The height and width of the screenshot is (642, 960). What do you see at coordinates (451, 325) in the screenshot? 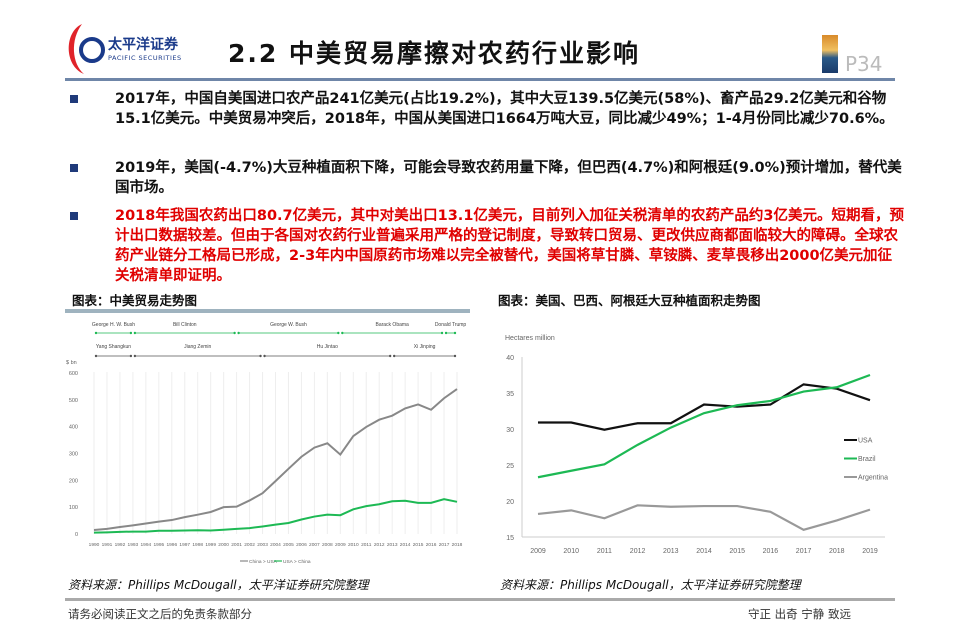
I see `leader-label: Donald Trump` at bounding box center [451, 325].